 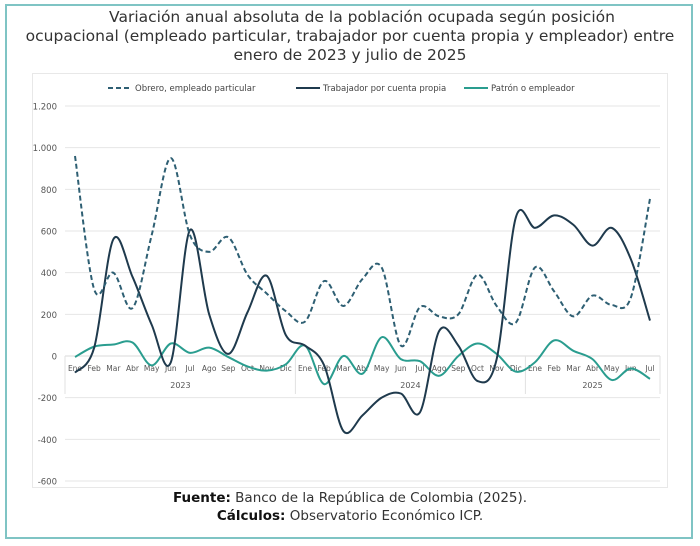 I want to click on calc-text: Observatorio Económico ICP., so click(x=384, y=516).